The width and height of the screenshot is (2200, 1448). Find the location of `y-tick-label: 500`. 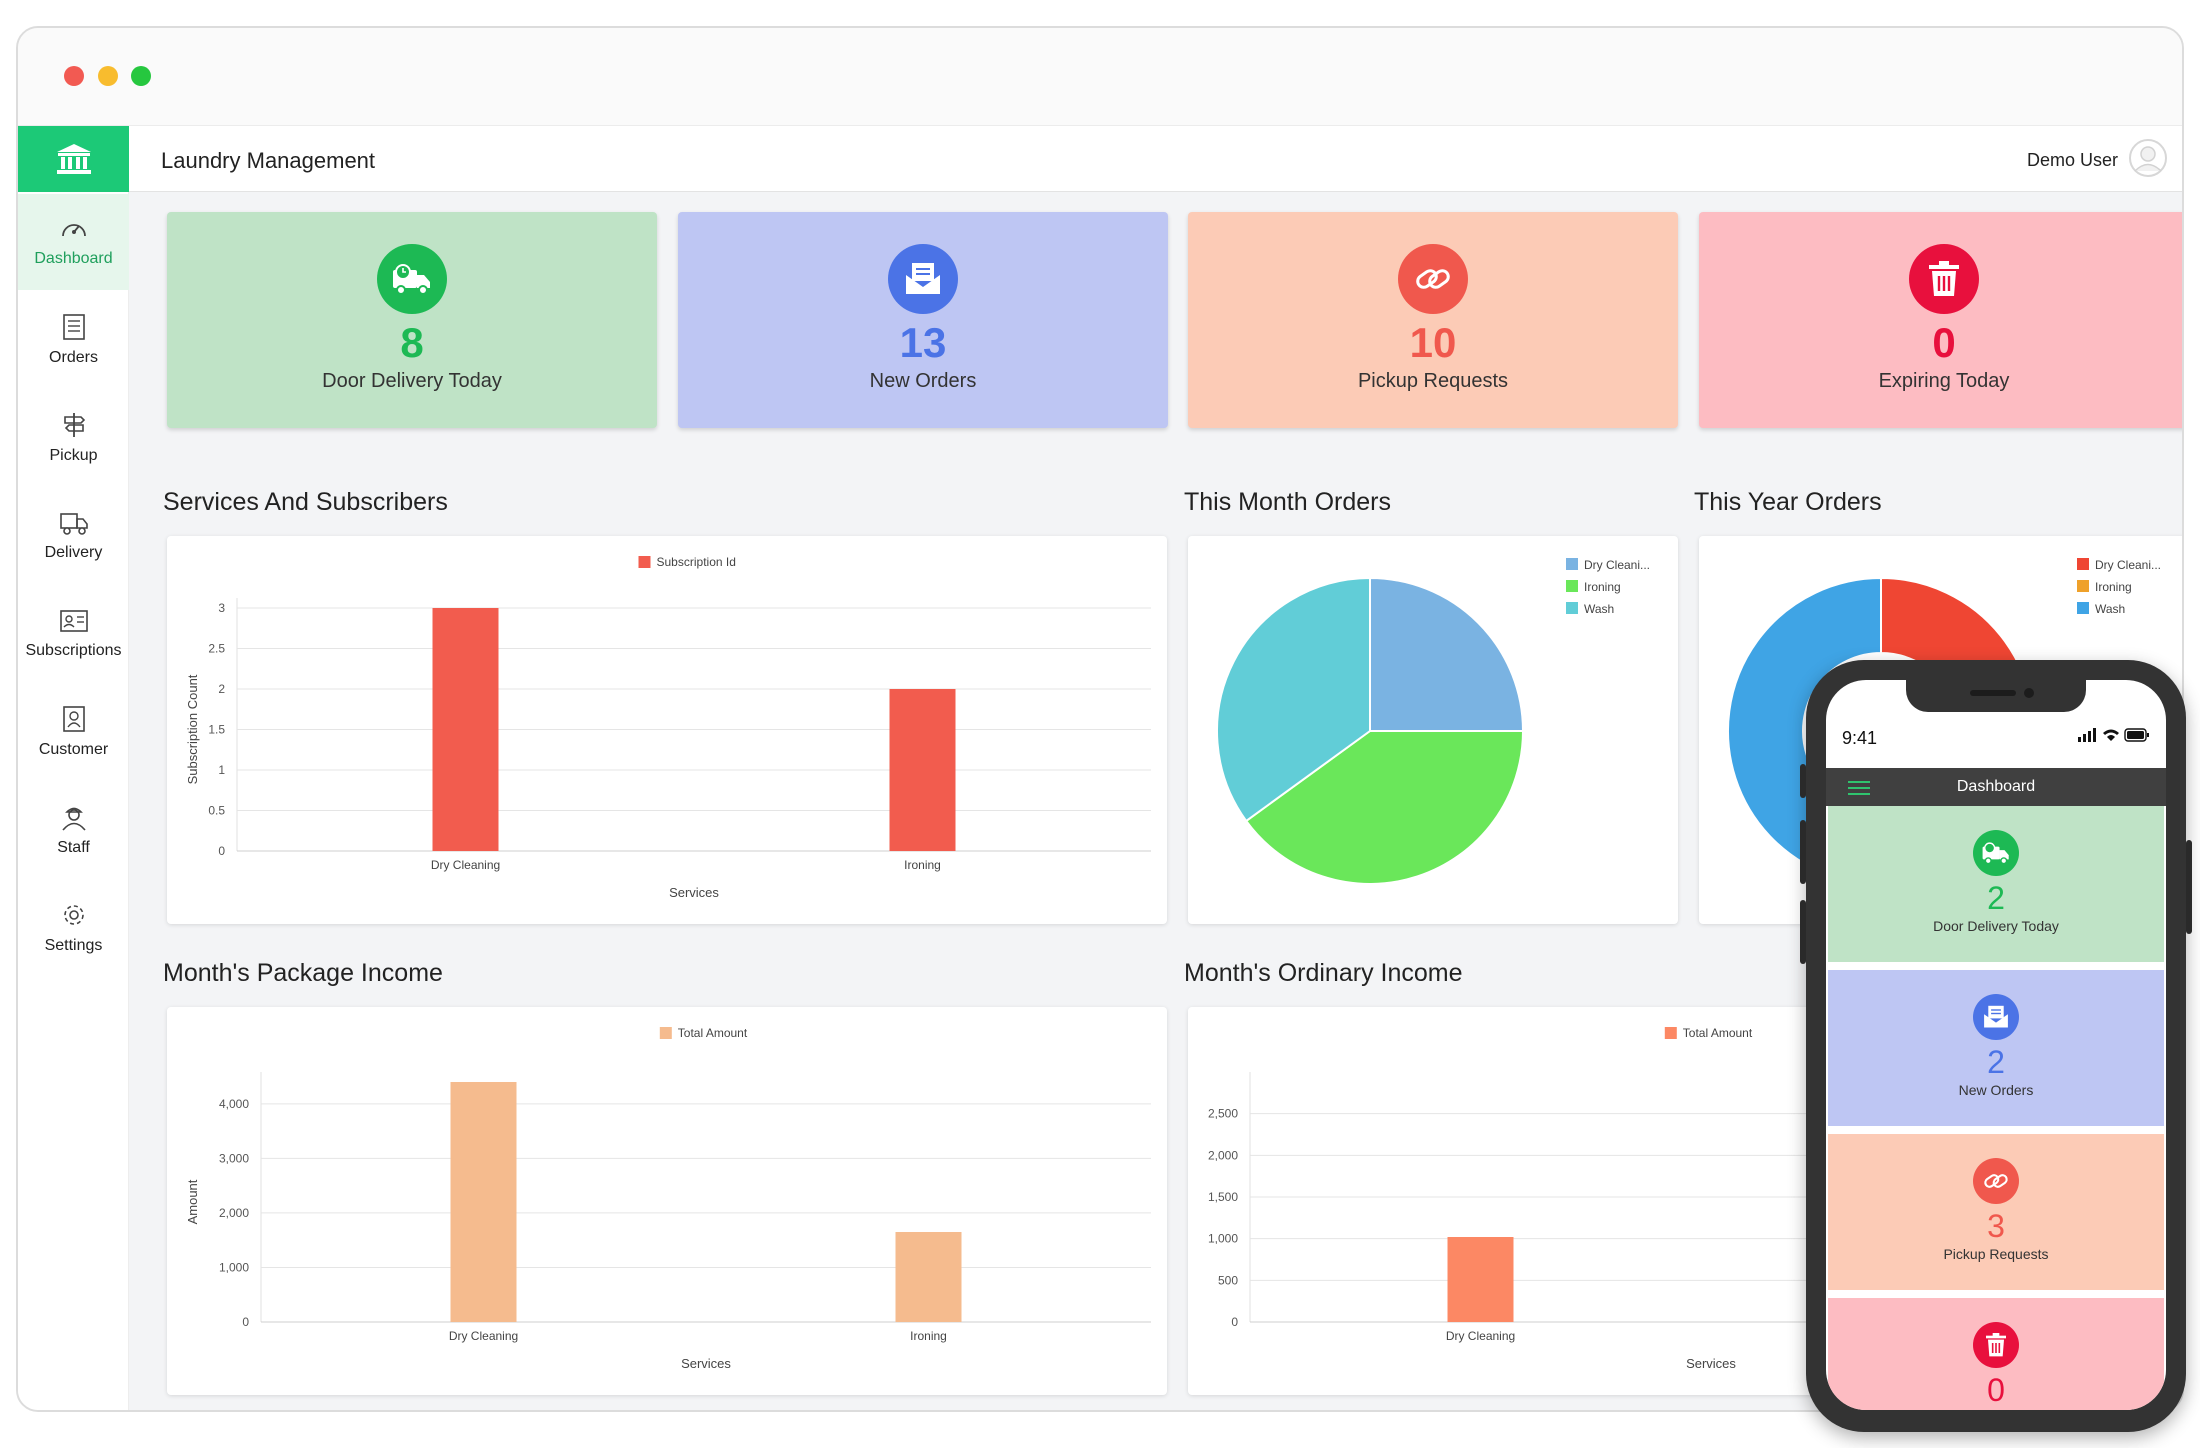

y-tick-label: 500 is located at coordinates (1228, 1280).